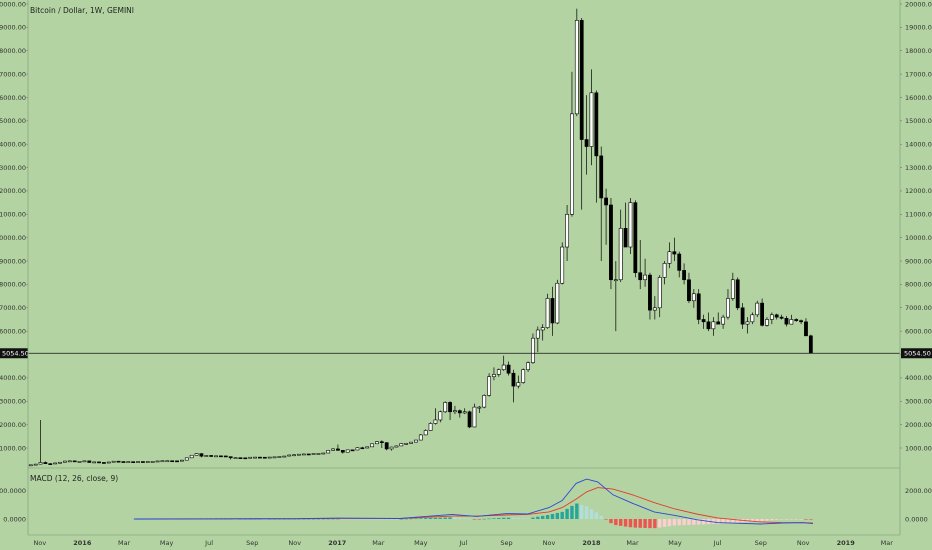 The width and height of the screenshot is (932, 550). I want to click on price-tick-label-left: 12000.00, so click(13, 191).